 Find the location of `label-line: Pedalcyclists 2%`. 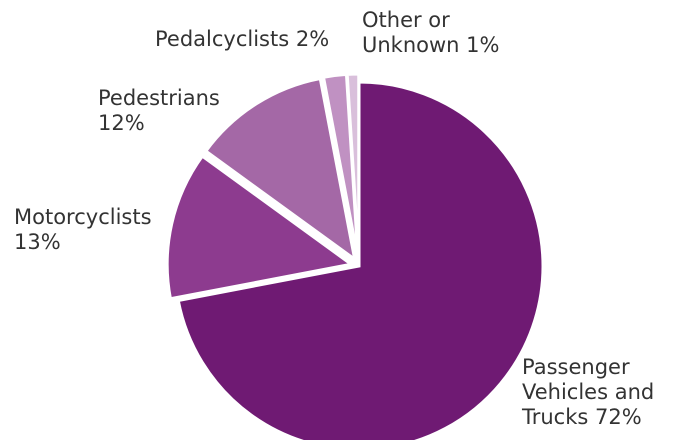

label-line: Pedalcyclists 2% is located at coordinates (242, 39).